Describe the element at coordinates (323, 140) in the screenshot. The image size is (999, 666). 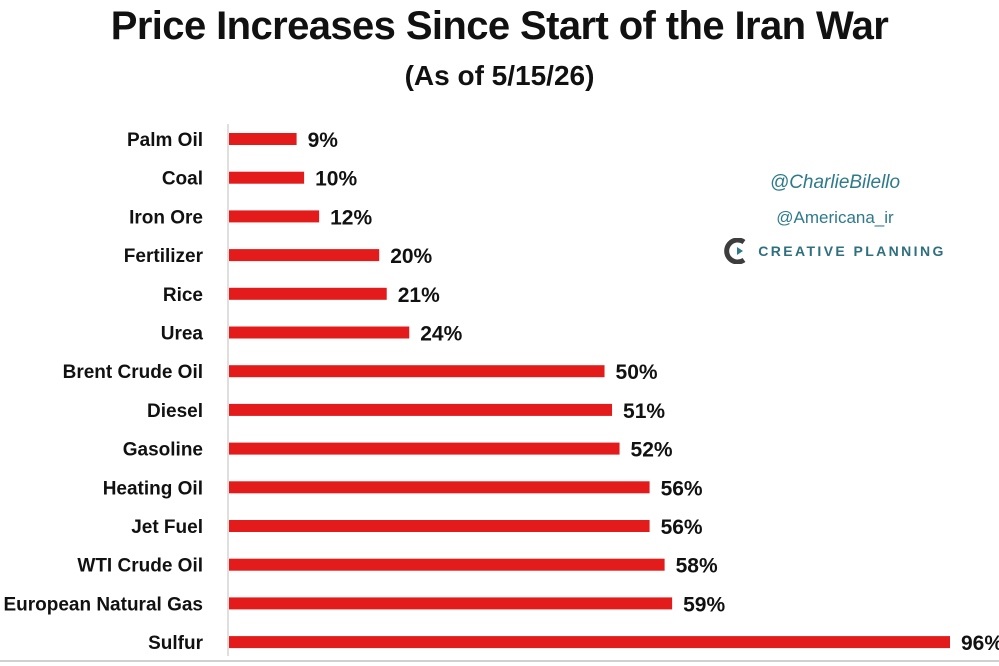
I see `value-label: 9%` at that location.